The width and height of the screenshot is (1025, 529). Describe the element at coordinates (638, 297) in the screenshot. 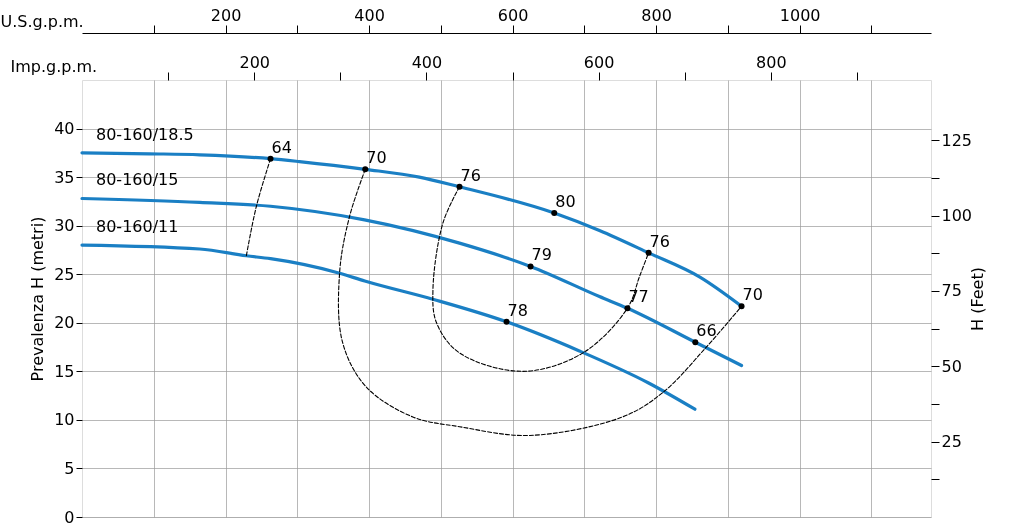

I see `annotation: 77` at that location.